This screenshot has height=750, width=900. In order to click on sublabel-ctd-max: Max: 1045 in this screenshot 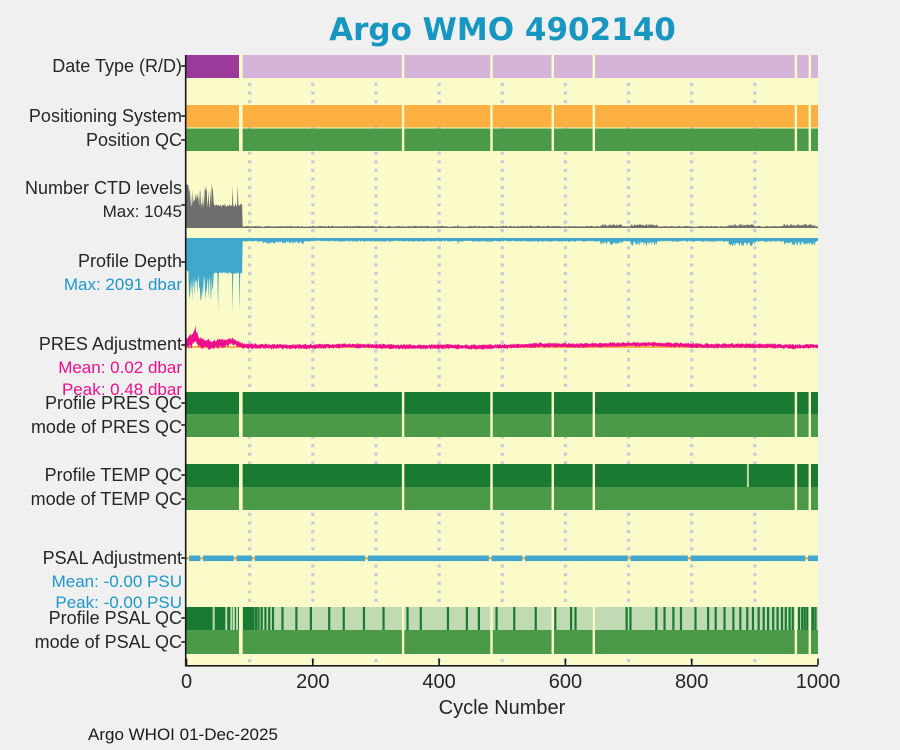, I will do `click(142, 211)`.